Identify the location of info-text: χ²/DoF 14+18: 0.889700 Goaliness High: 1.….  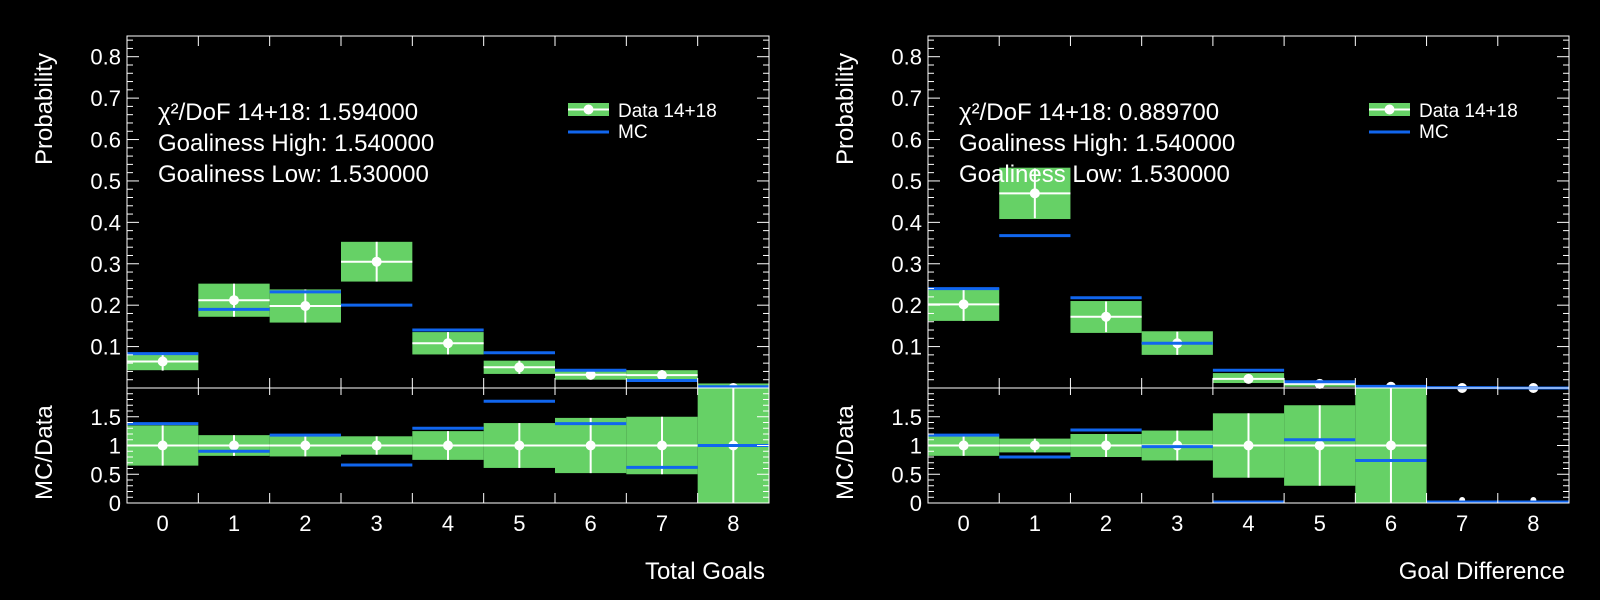
(1097, 143).